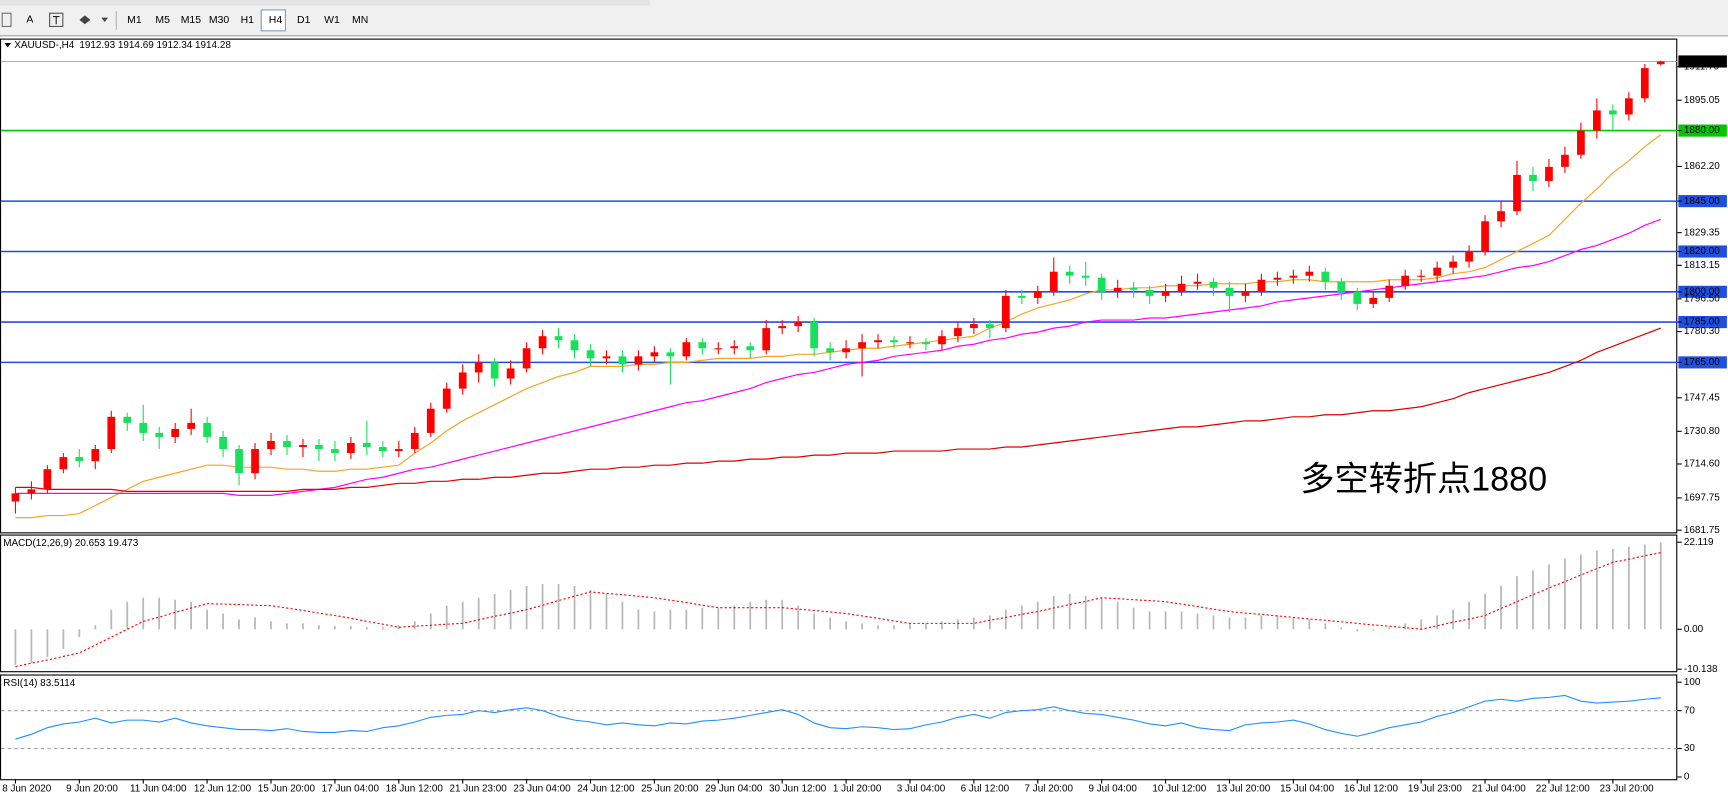  Describe the element at coordinates (1702, 498) in the screenshot. I see `y-tick-label: 1697.75` at that location.